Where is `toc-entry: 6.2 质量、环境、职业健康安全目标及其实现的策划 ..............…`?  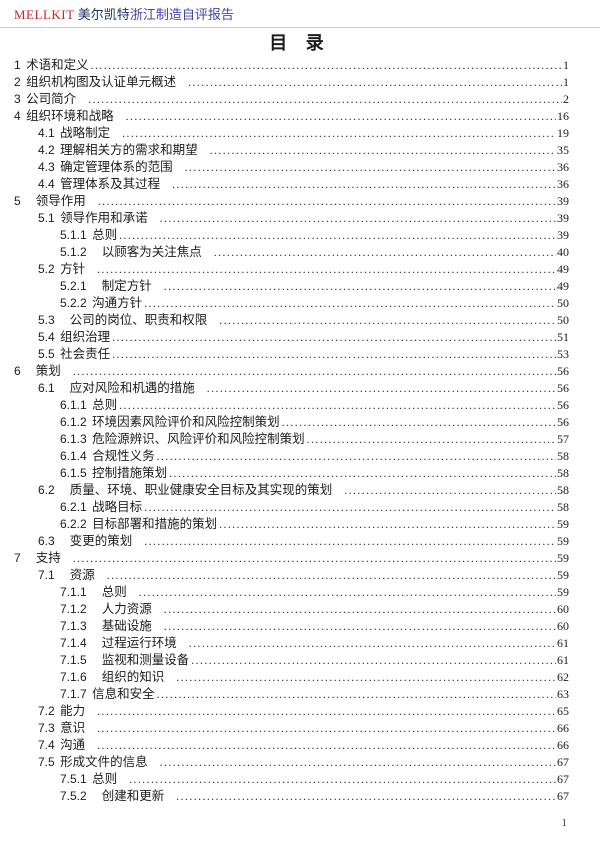 toc-entry: 6.2 质量、环境、职业健康安全目标及其实现的策划 ..............… is located at coordinates (291, 490).